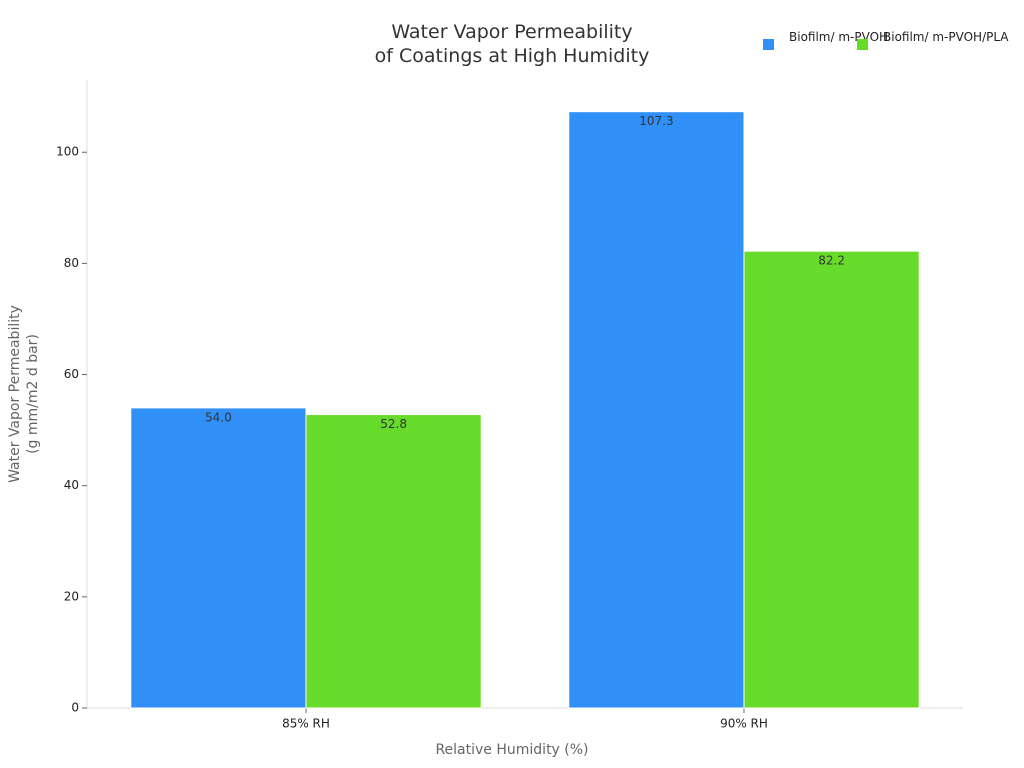 This screenshot has width=1024, height=768. I want to click on legend-label: Biofilm/ m-PVOH/PLA, so click(946, 37).